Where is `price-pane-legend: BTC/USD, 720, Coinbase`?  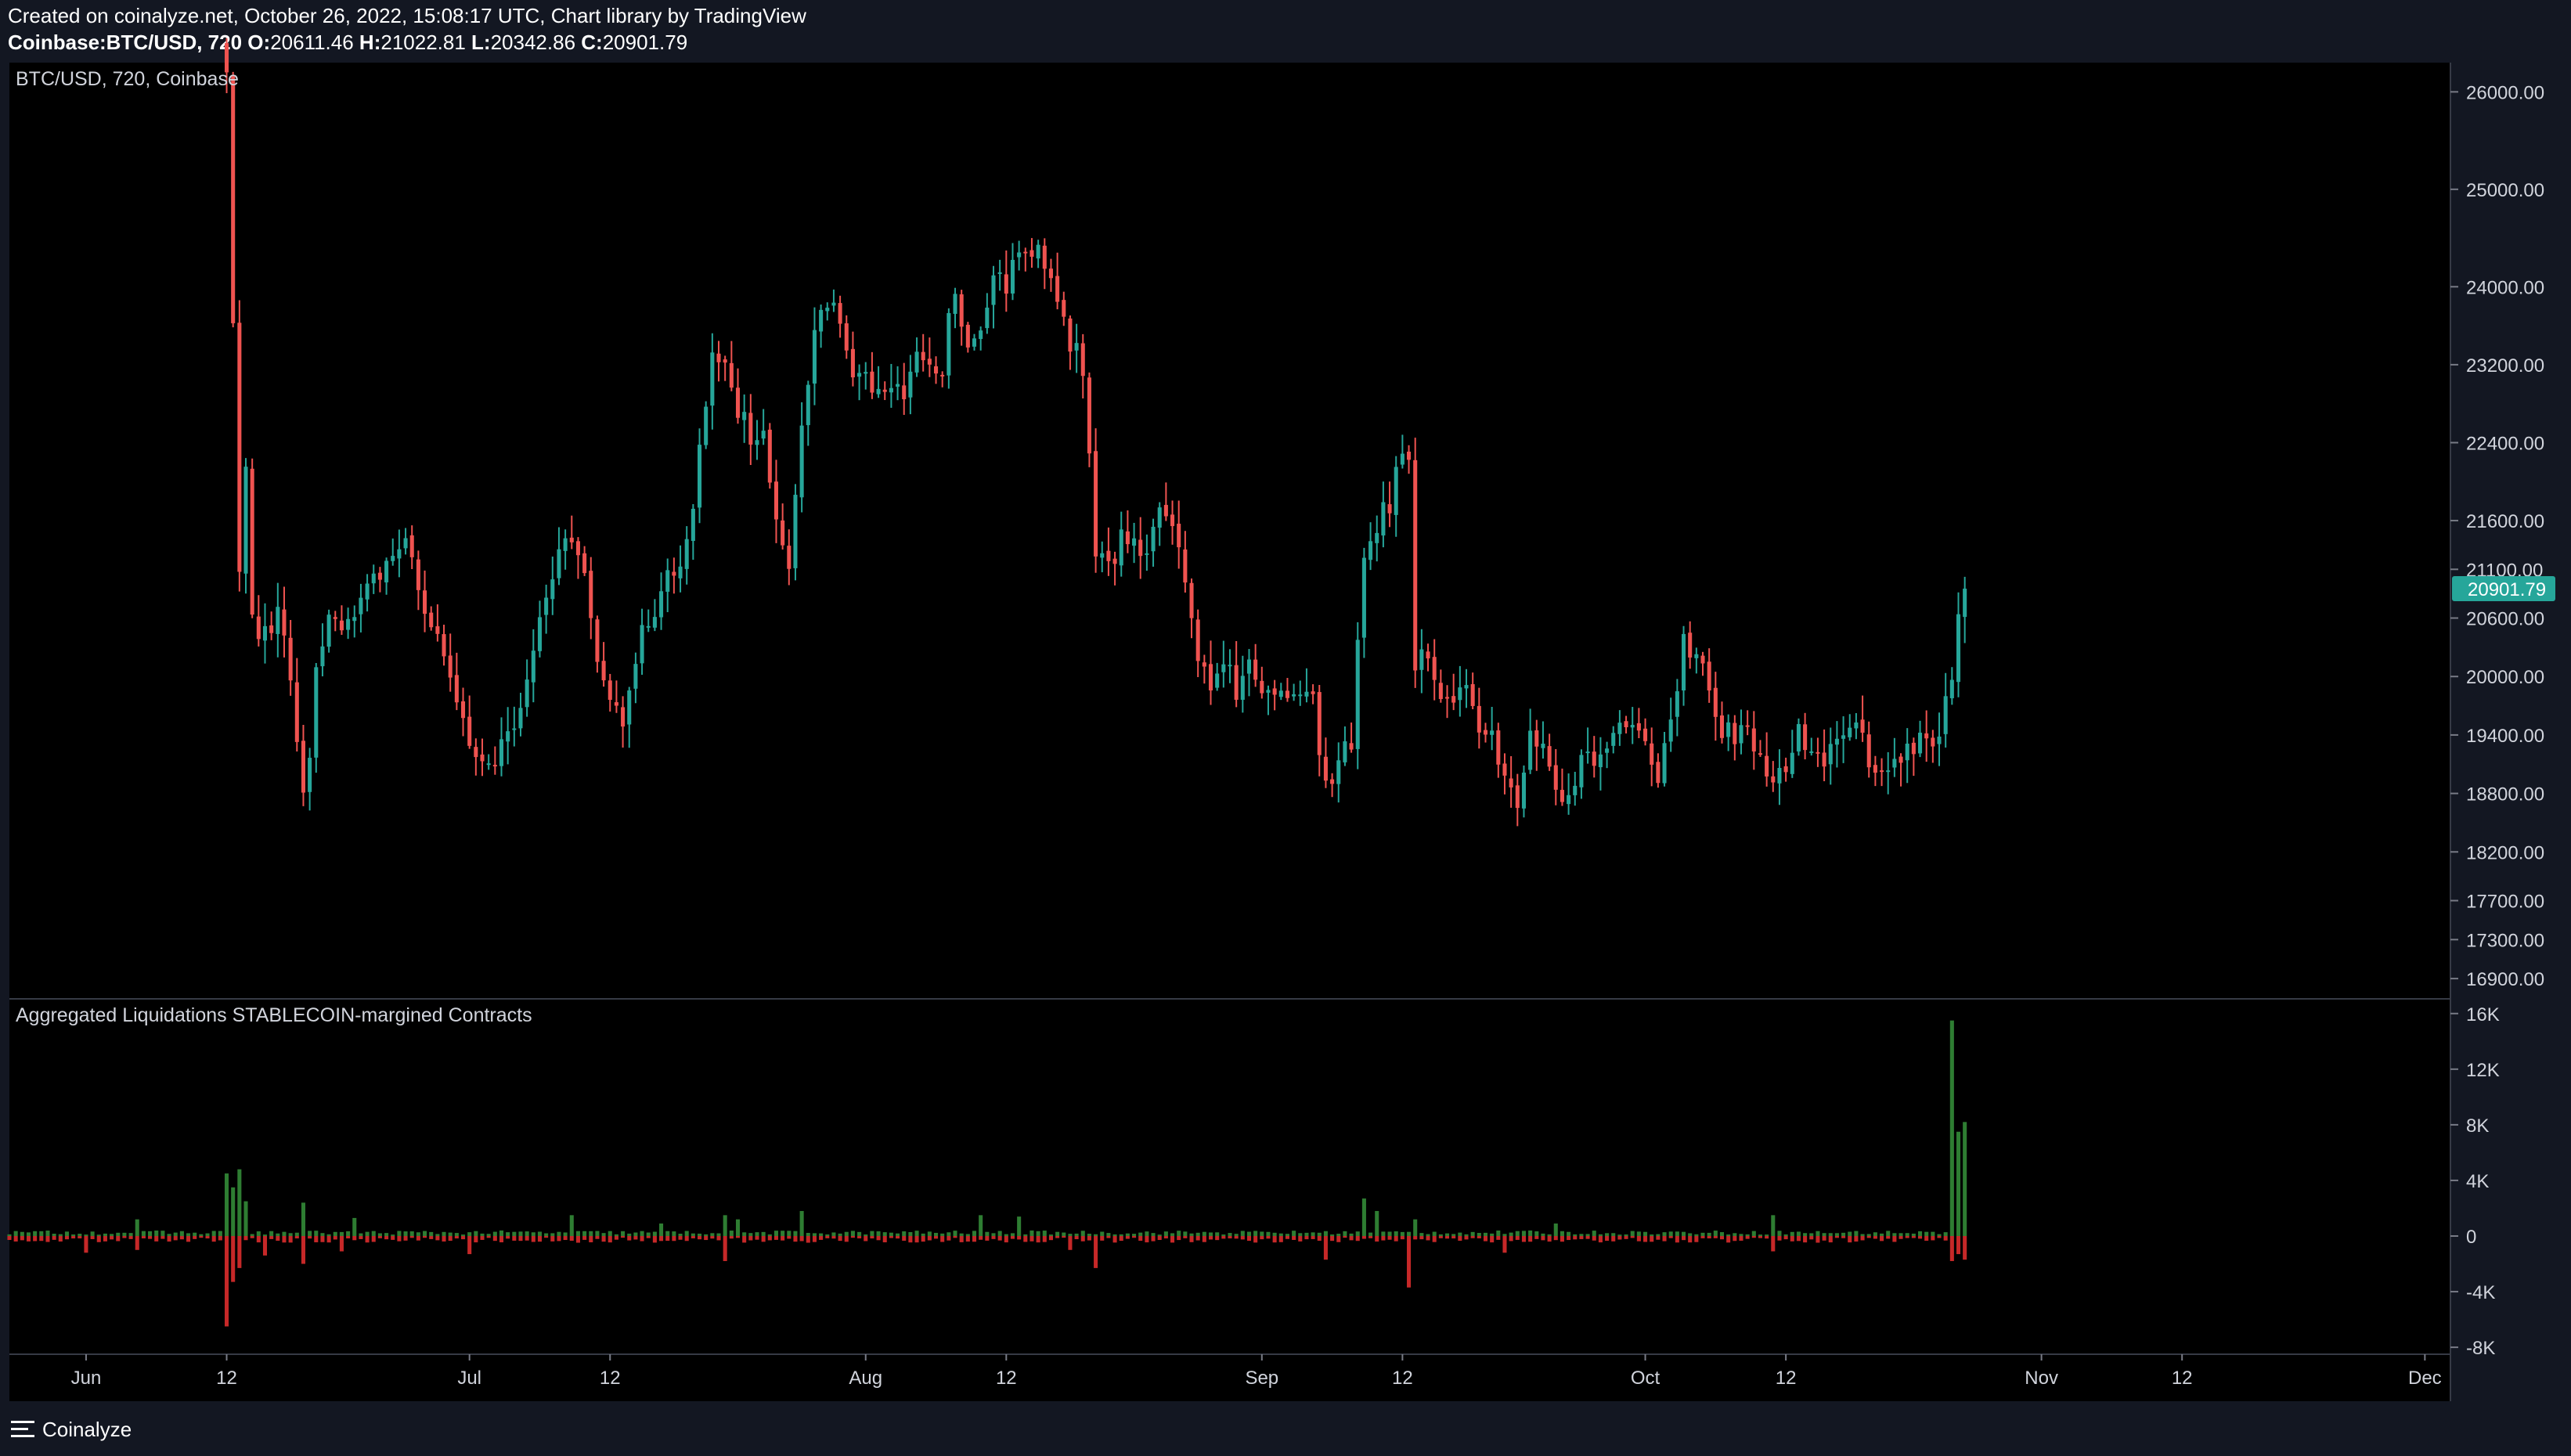
price-pane-legend: BTC/USD, 720, Coinbase is located at coordinates (128, 79).